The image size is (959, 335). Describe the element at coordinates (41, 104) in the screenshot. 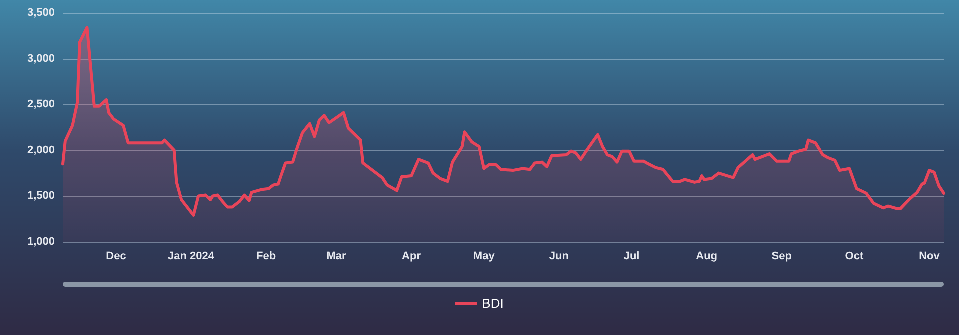

I see `y-tick-label: 2,500` at that location.